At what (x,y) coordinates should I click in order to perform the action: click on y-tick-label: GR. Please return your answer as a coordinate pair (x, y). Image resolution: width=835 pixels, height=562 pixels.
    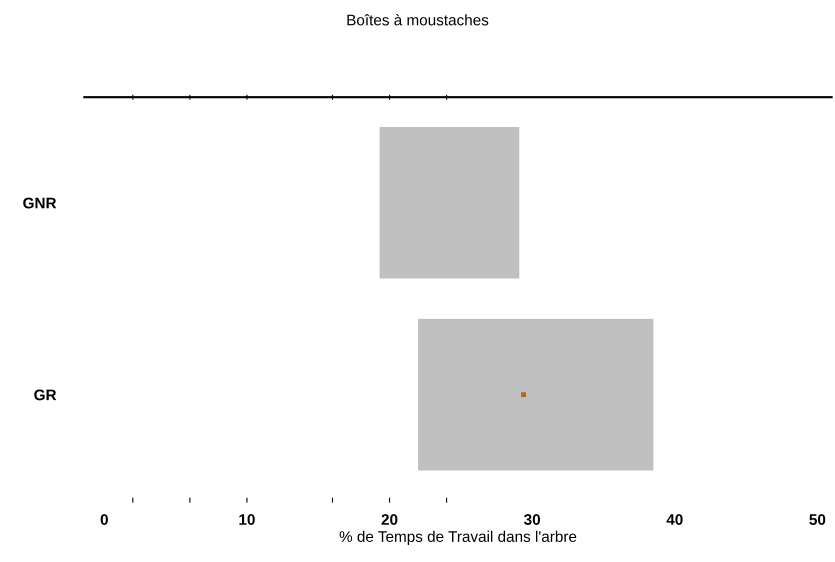
    Looking at the image, I should click on (45, 395).